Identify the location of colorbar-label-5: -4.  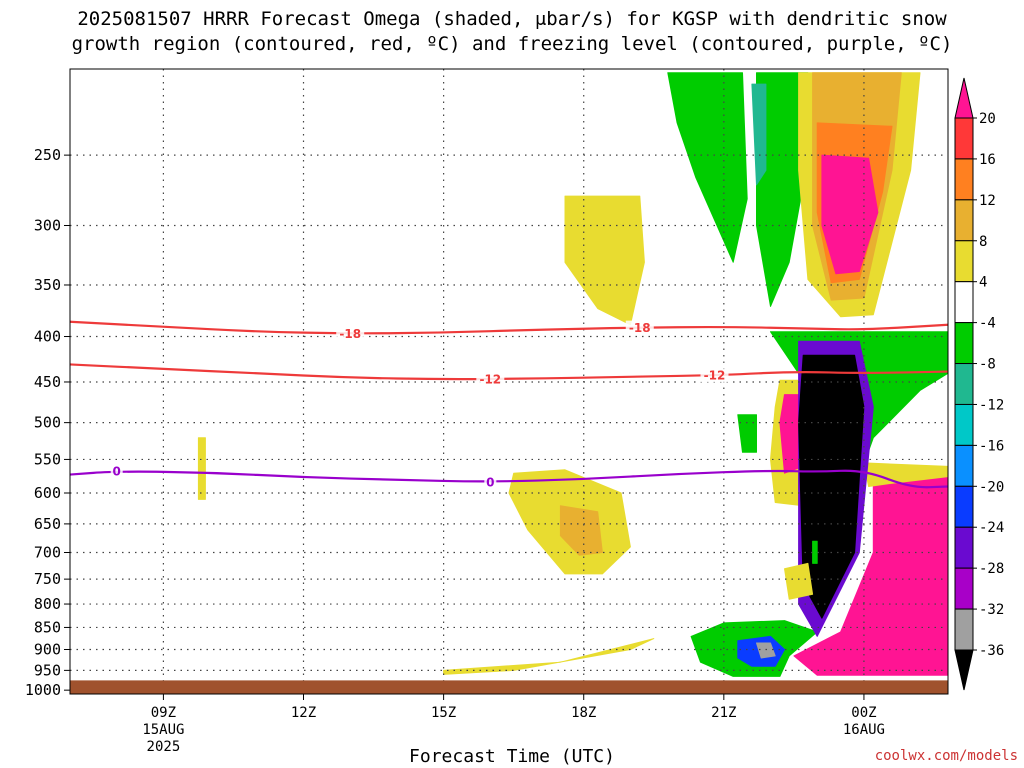
(987, 324).